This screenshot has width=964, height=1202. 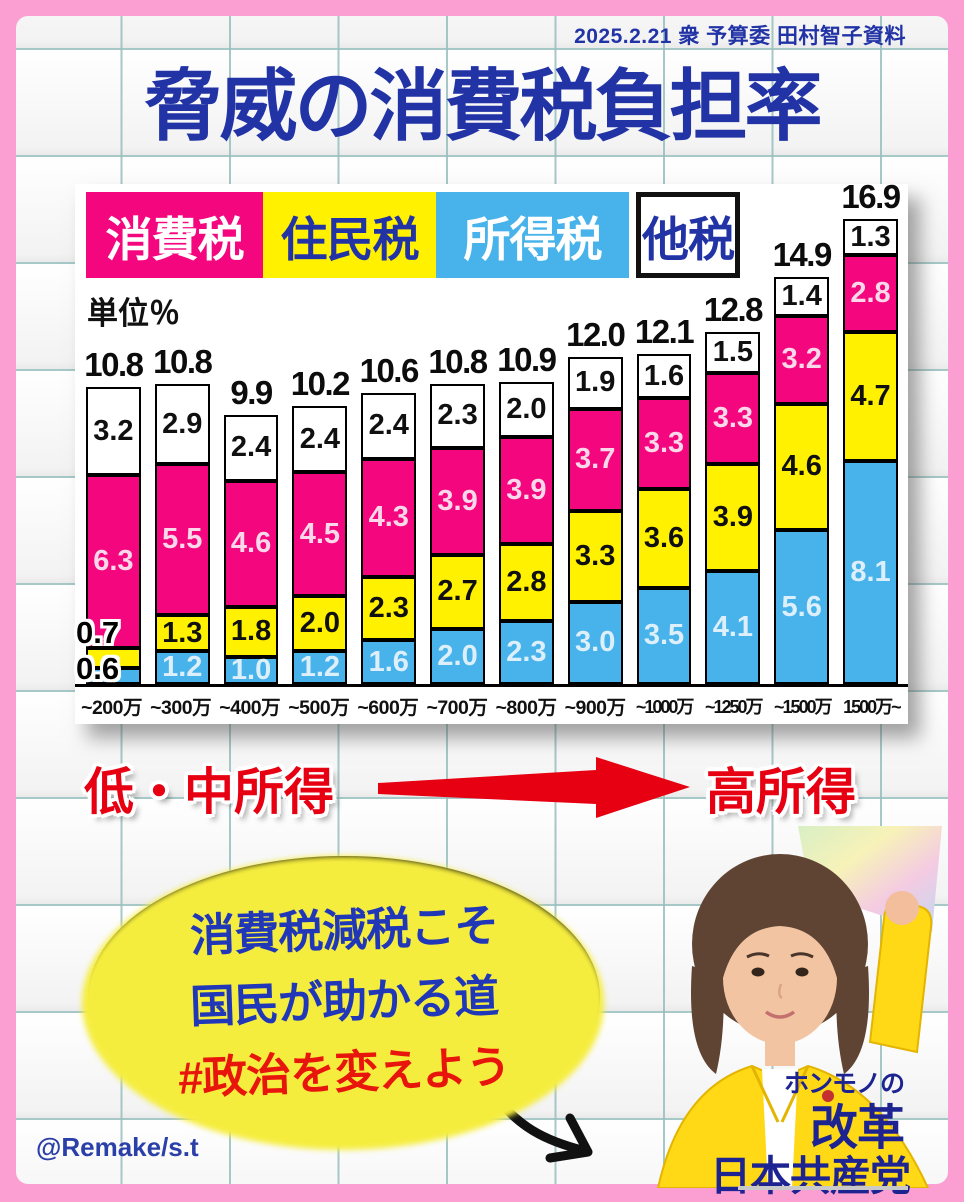 I want to click on bubble-line-3: #政治を変えよう, so click(x=344, y=1072).